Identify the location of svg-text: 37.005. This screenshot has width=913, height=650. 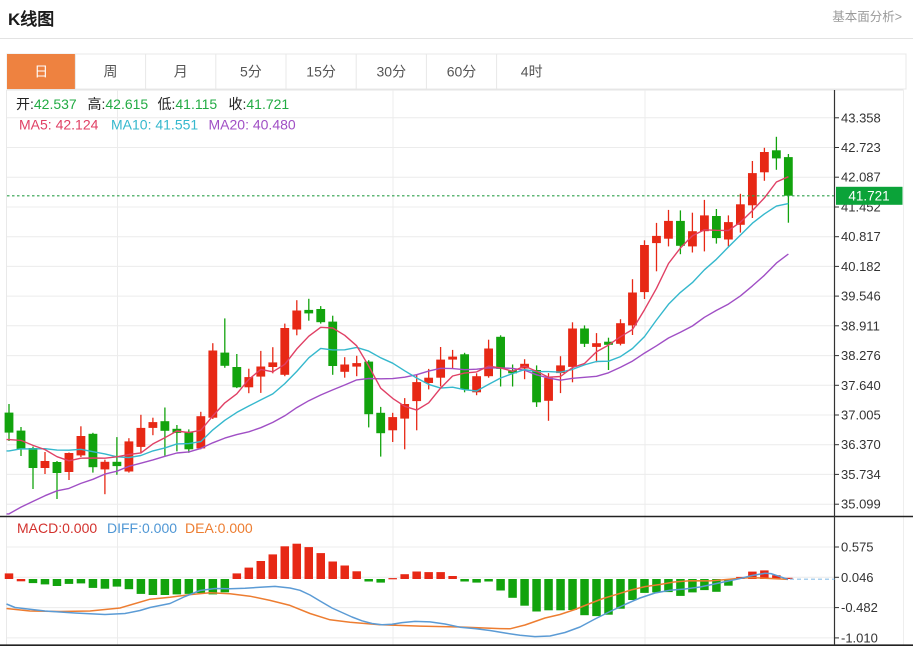
(861, 415).